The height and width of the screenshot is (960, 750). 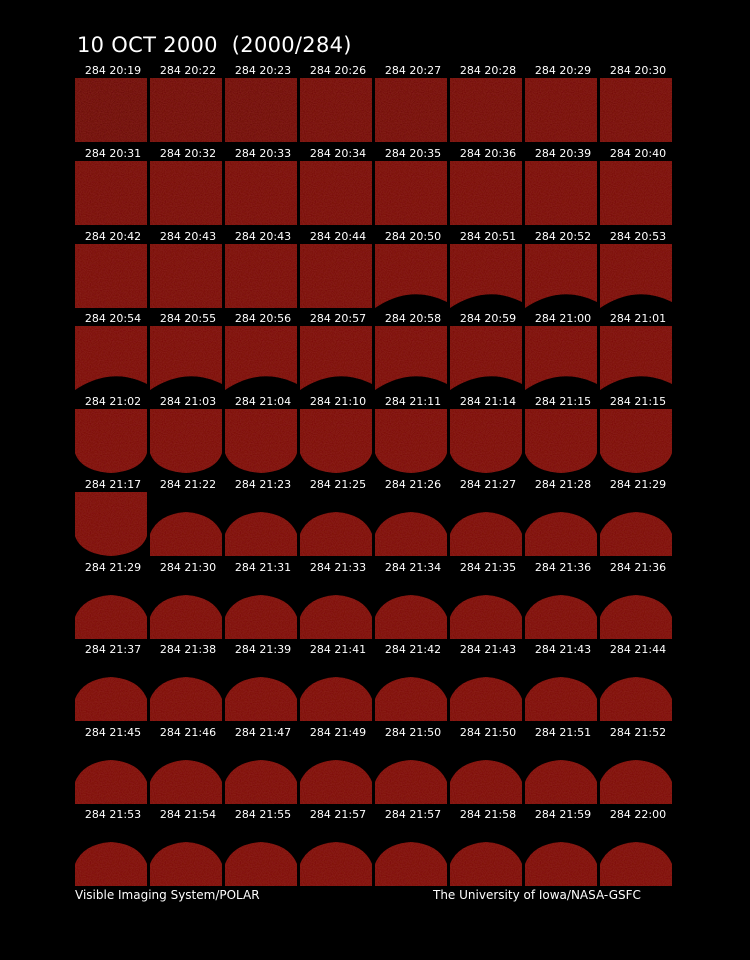 I want to click on frame-cell: 284 21:11, so click(x=411, y=435).